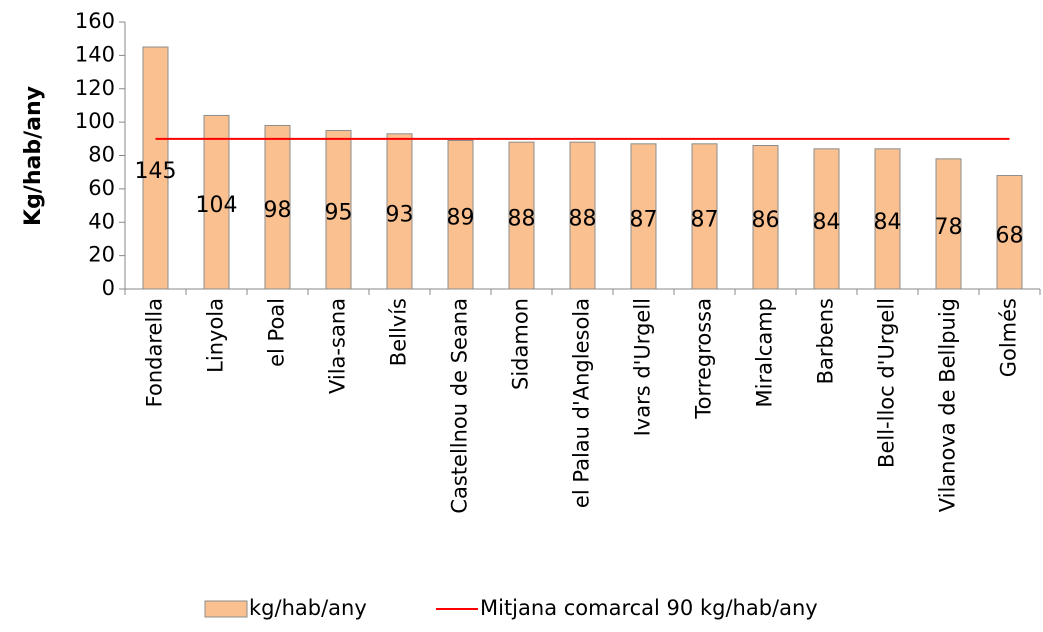  What do you see at coordinates (649, 608) in the screenshot?
I see `legend-label: Mitjana comarcal 90 kg/hab/any` at bounding box center [649, 608].